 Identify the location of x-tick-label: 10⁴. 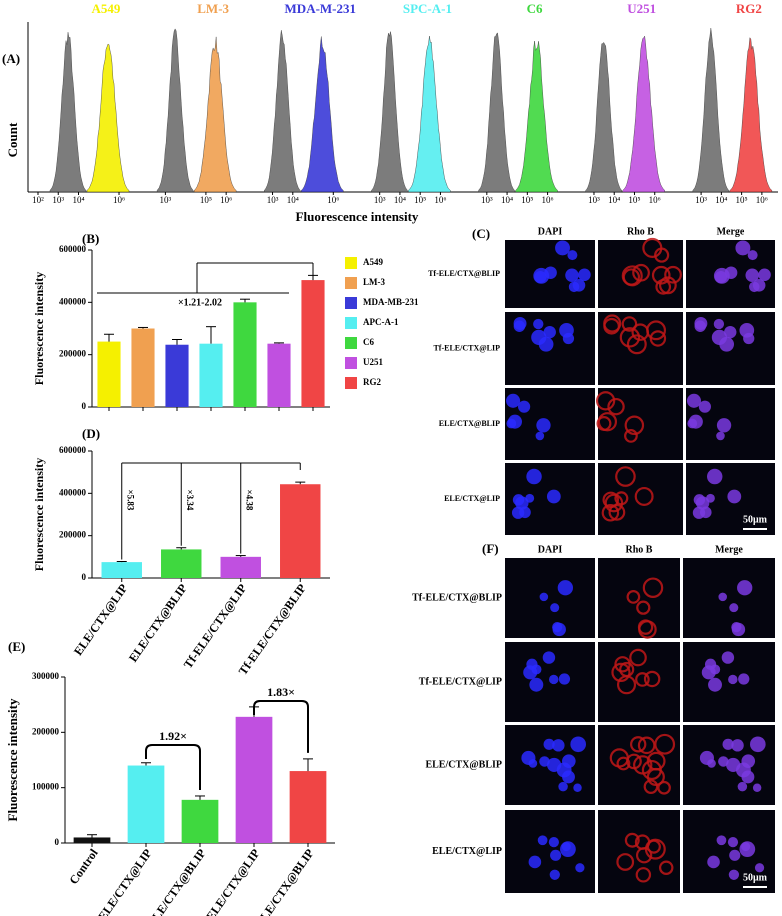
(293, 200).